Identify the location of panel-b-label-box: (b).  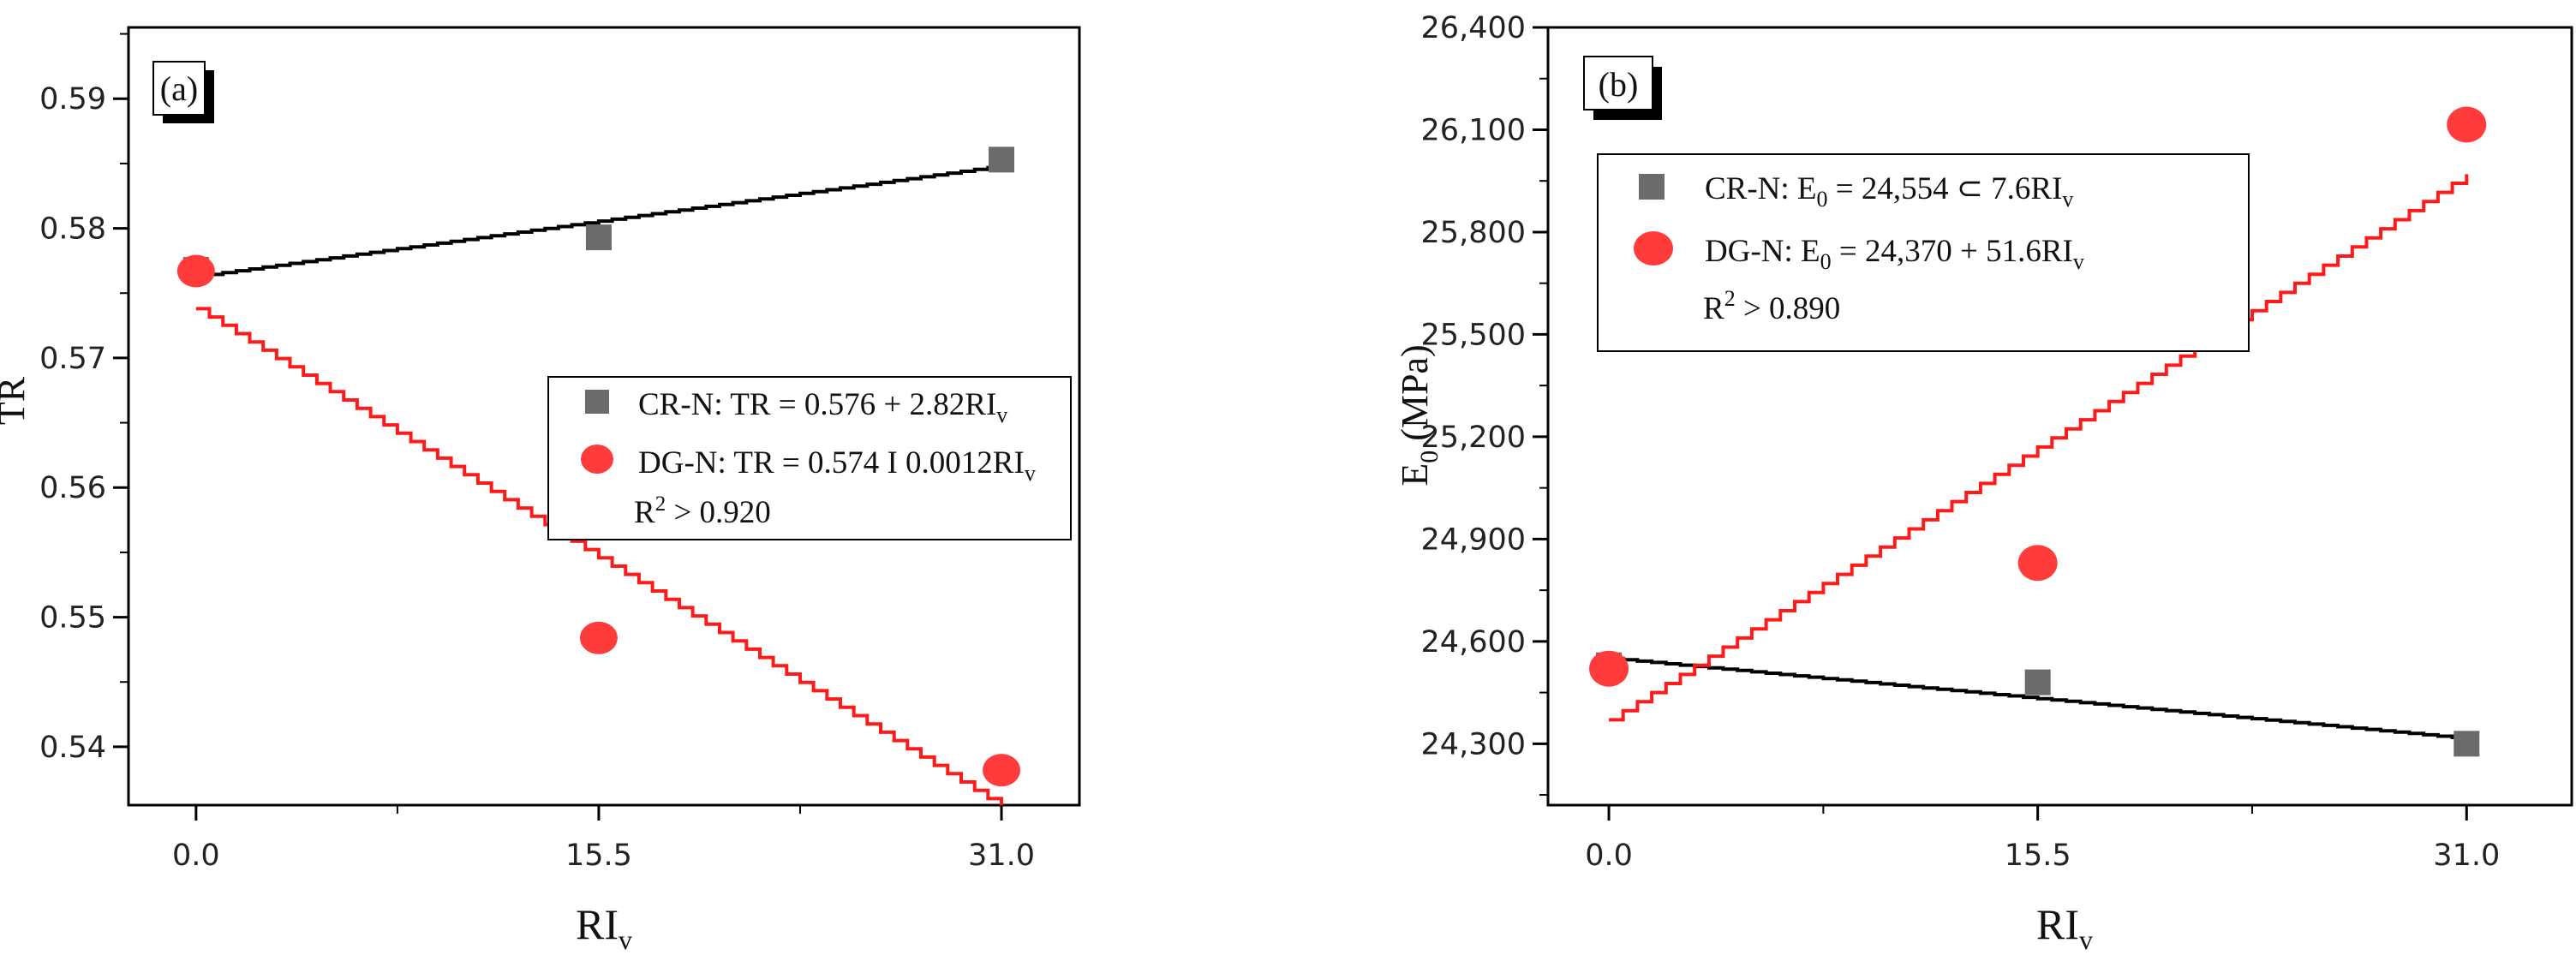
(1623, 88).